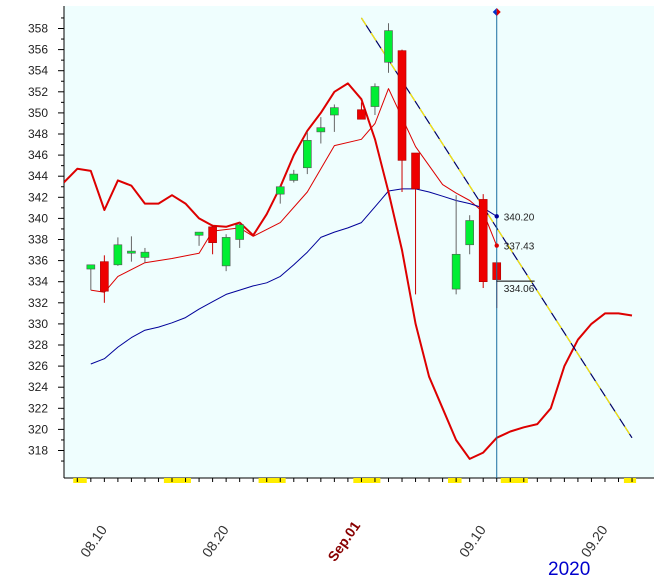  Describe the element at coordinates (38, 92) in the screenshot. I see `y-tick-label: 352` at that location.